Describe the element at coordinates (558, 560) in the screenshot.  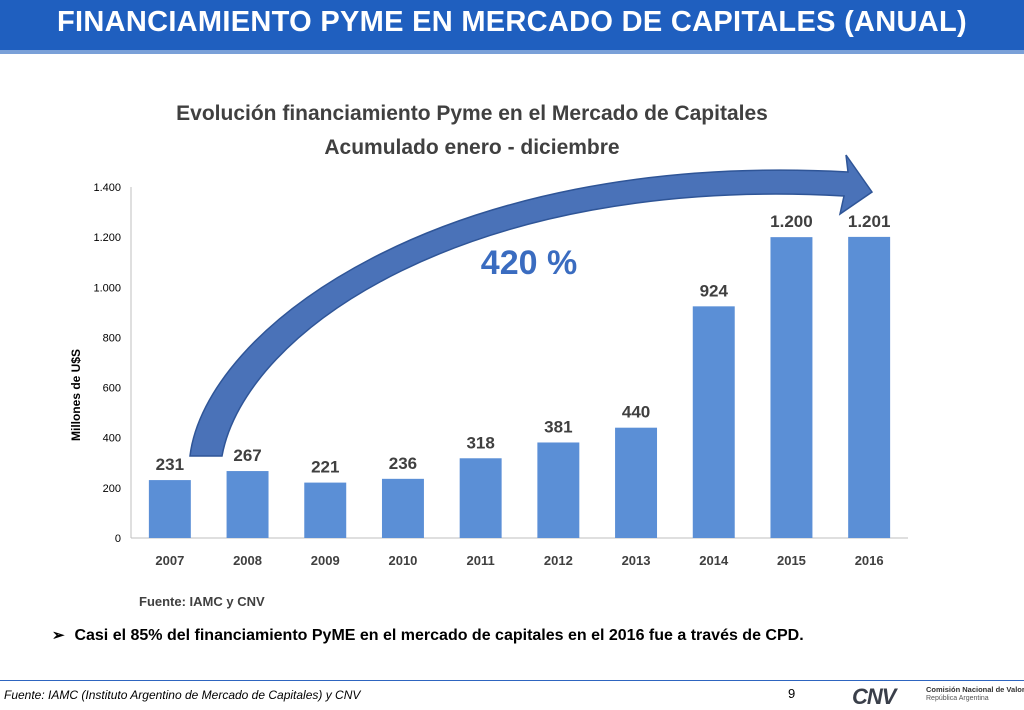
I see `x-tick-label: 2012` at that location.